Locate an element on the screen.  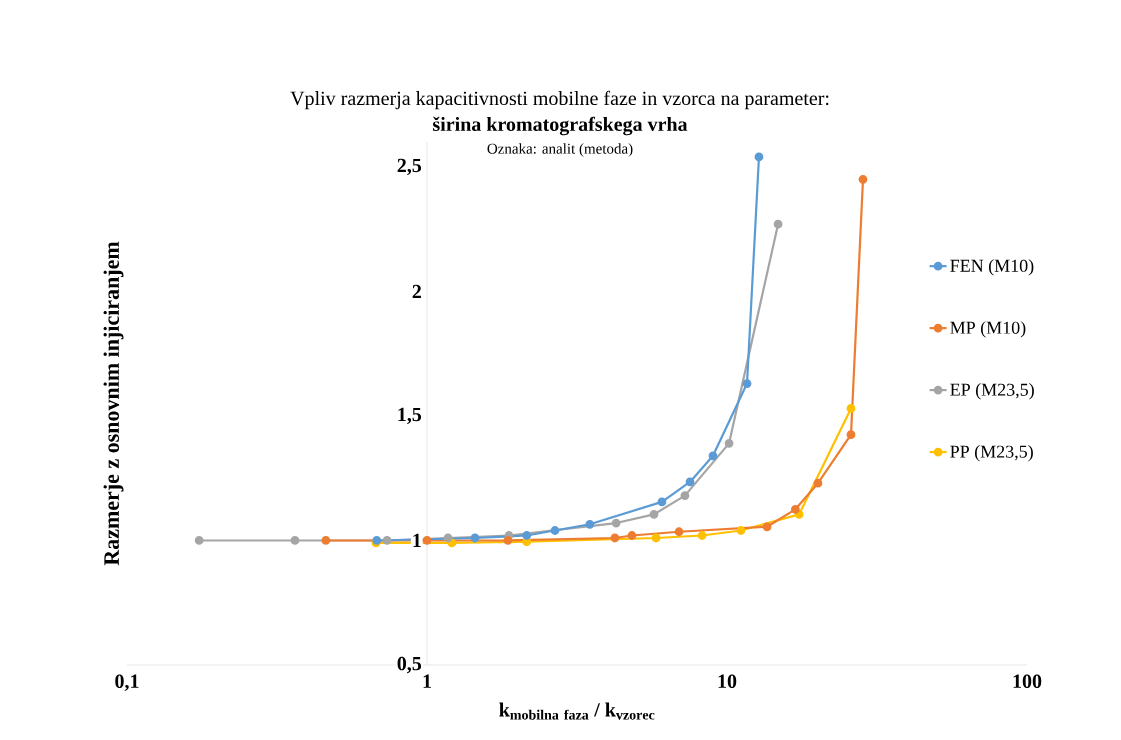
chart-subtitle: širina kromatografskega vrha is located at coordinates (560, 126).